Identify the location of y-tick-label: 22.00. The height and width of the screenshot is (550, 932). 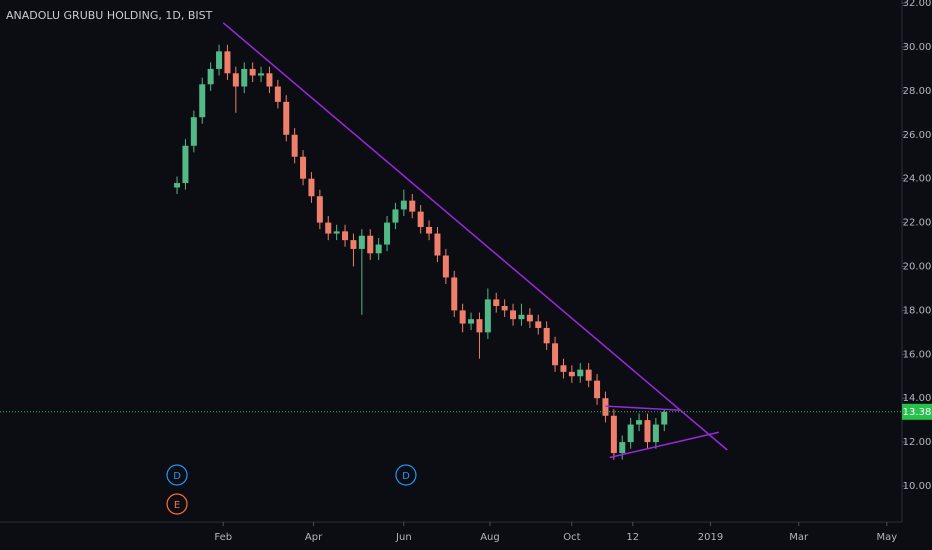
(917, 223).